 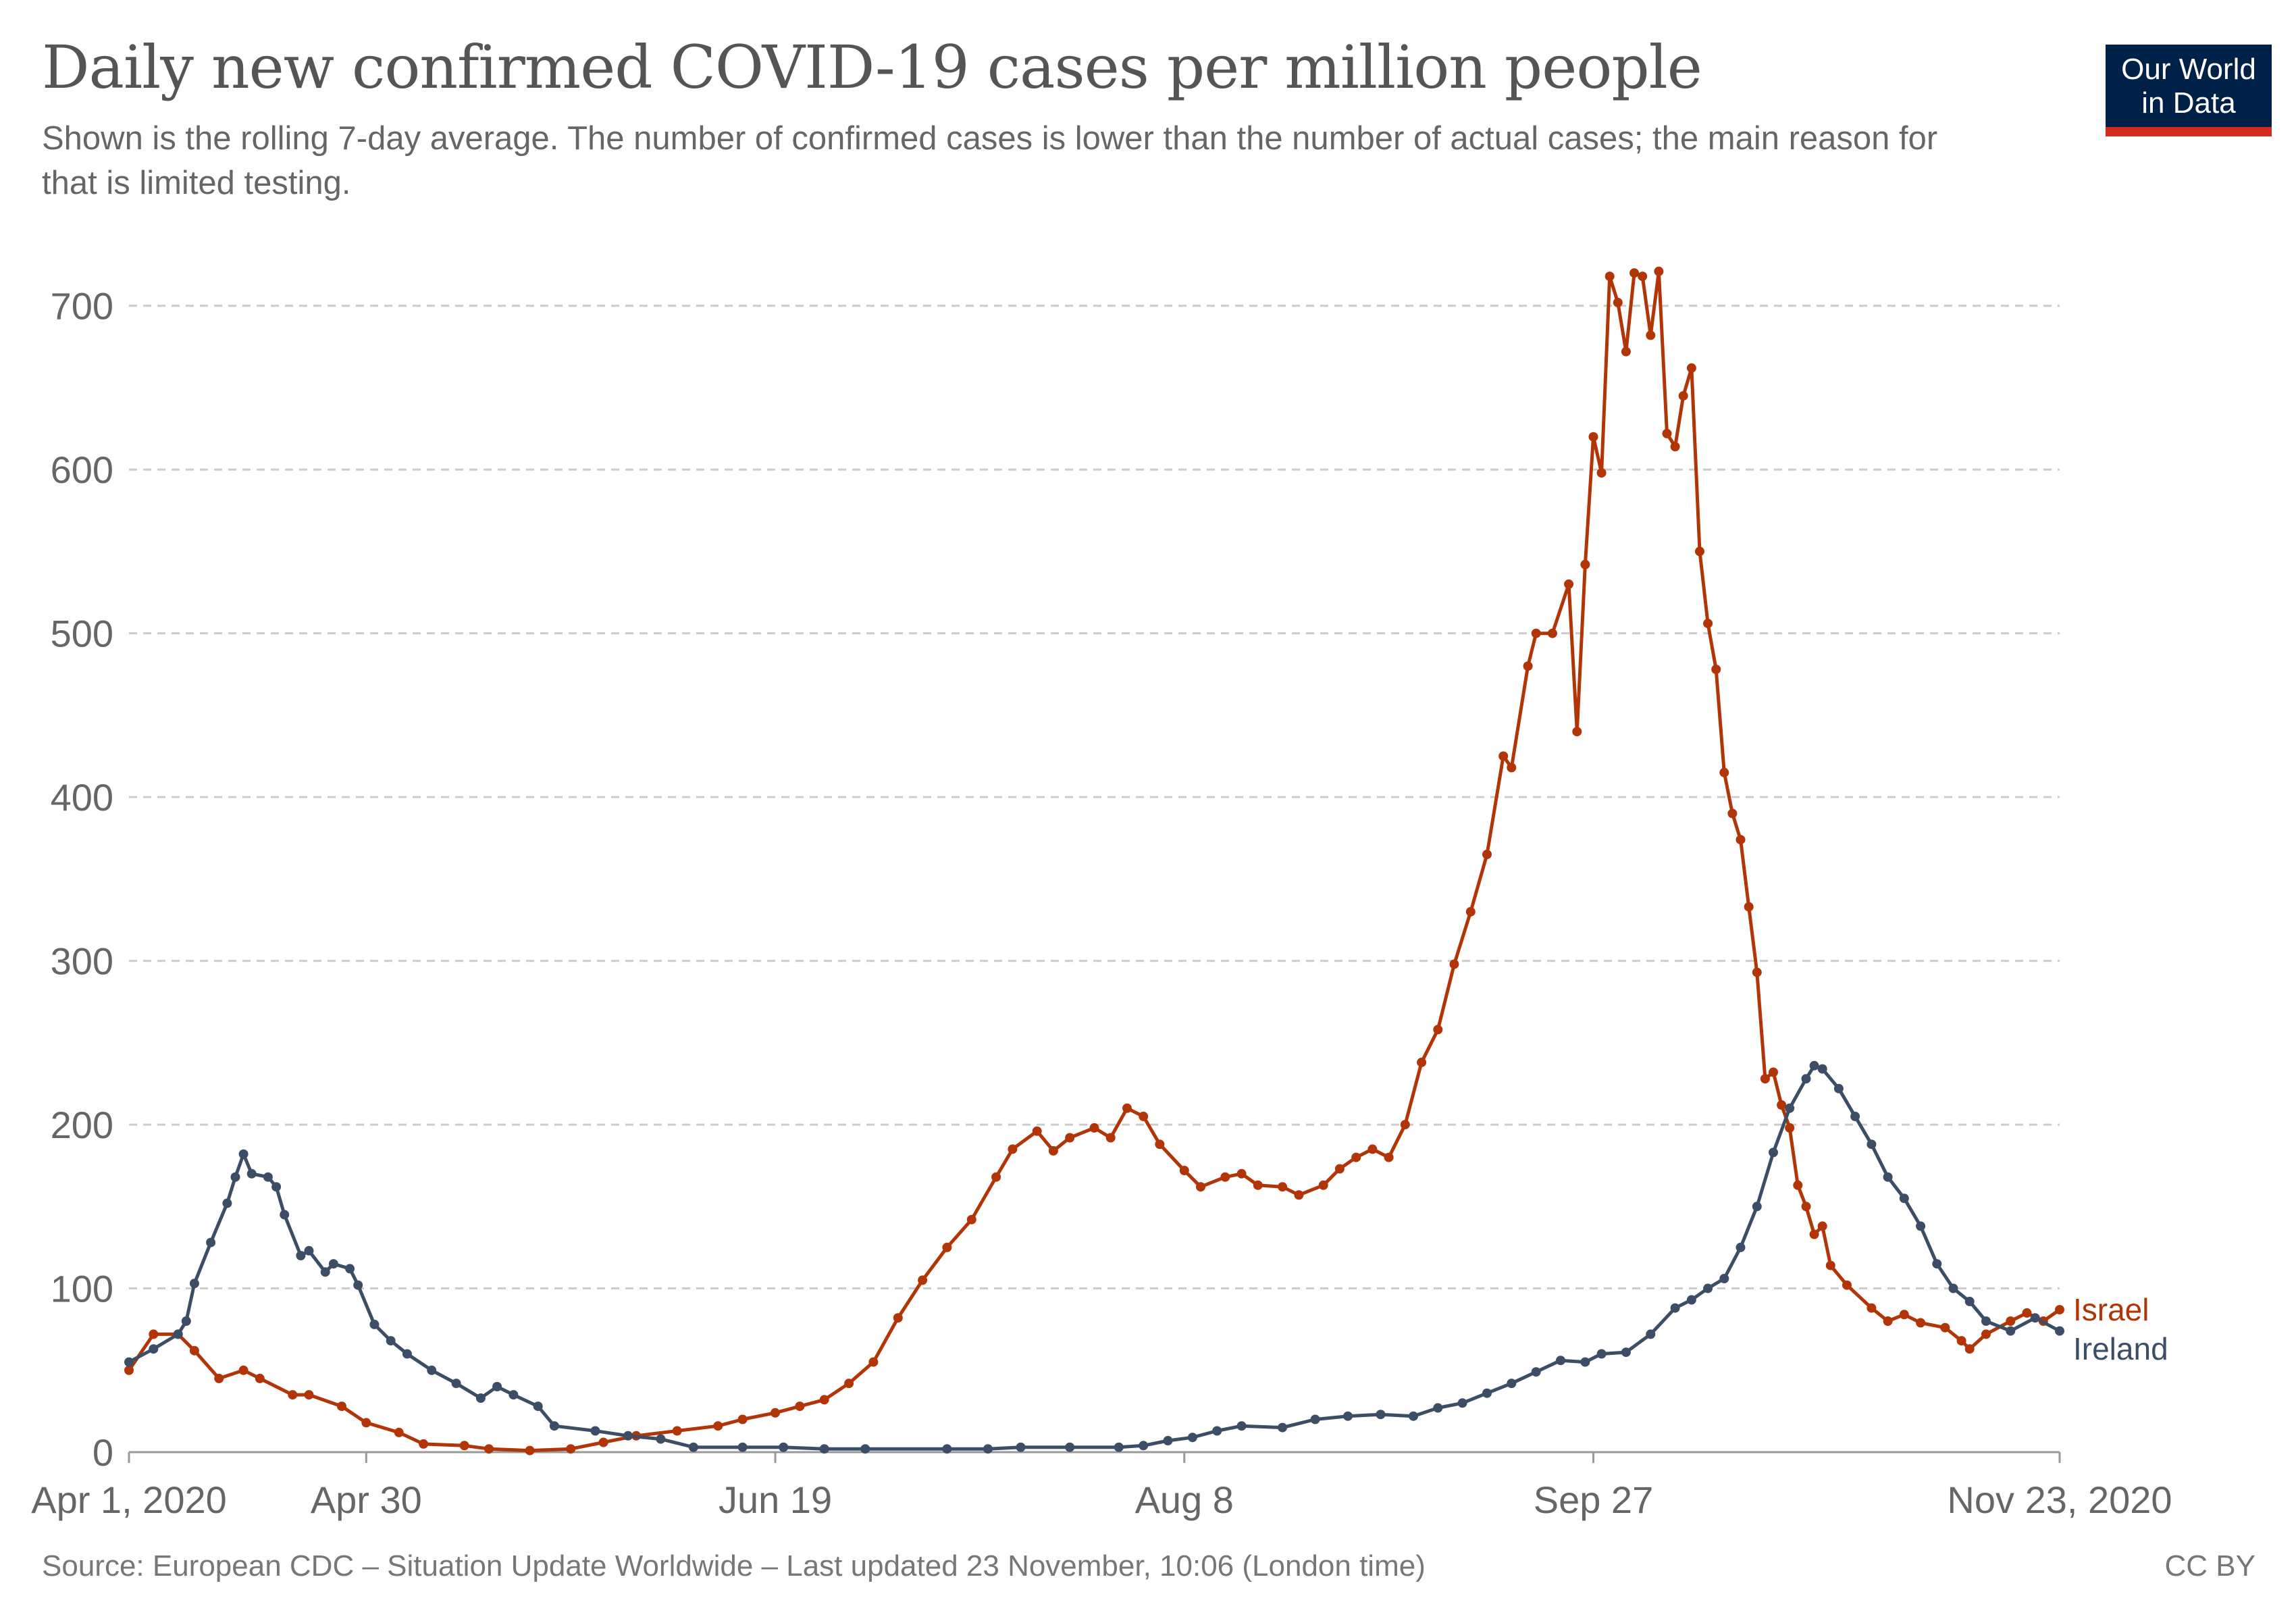 What do you see at coordinates (82, 1289) in the screenshot?
I see `y-tick-label: 100` at bounding box center [82, 1289].